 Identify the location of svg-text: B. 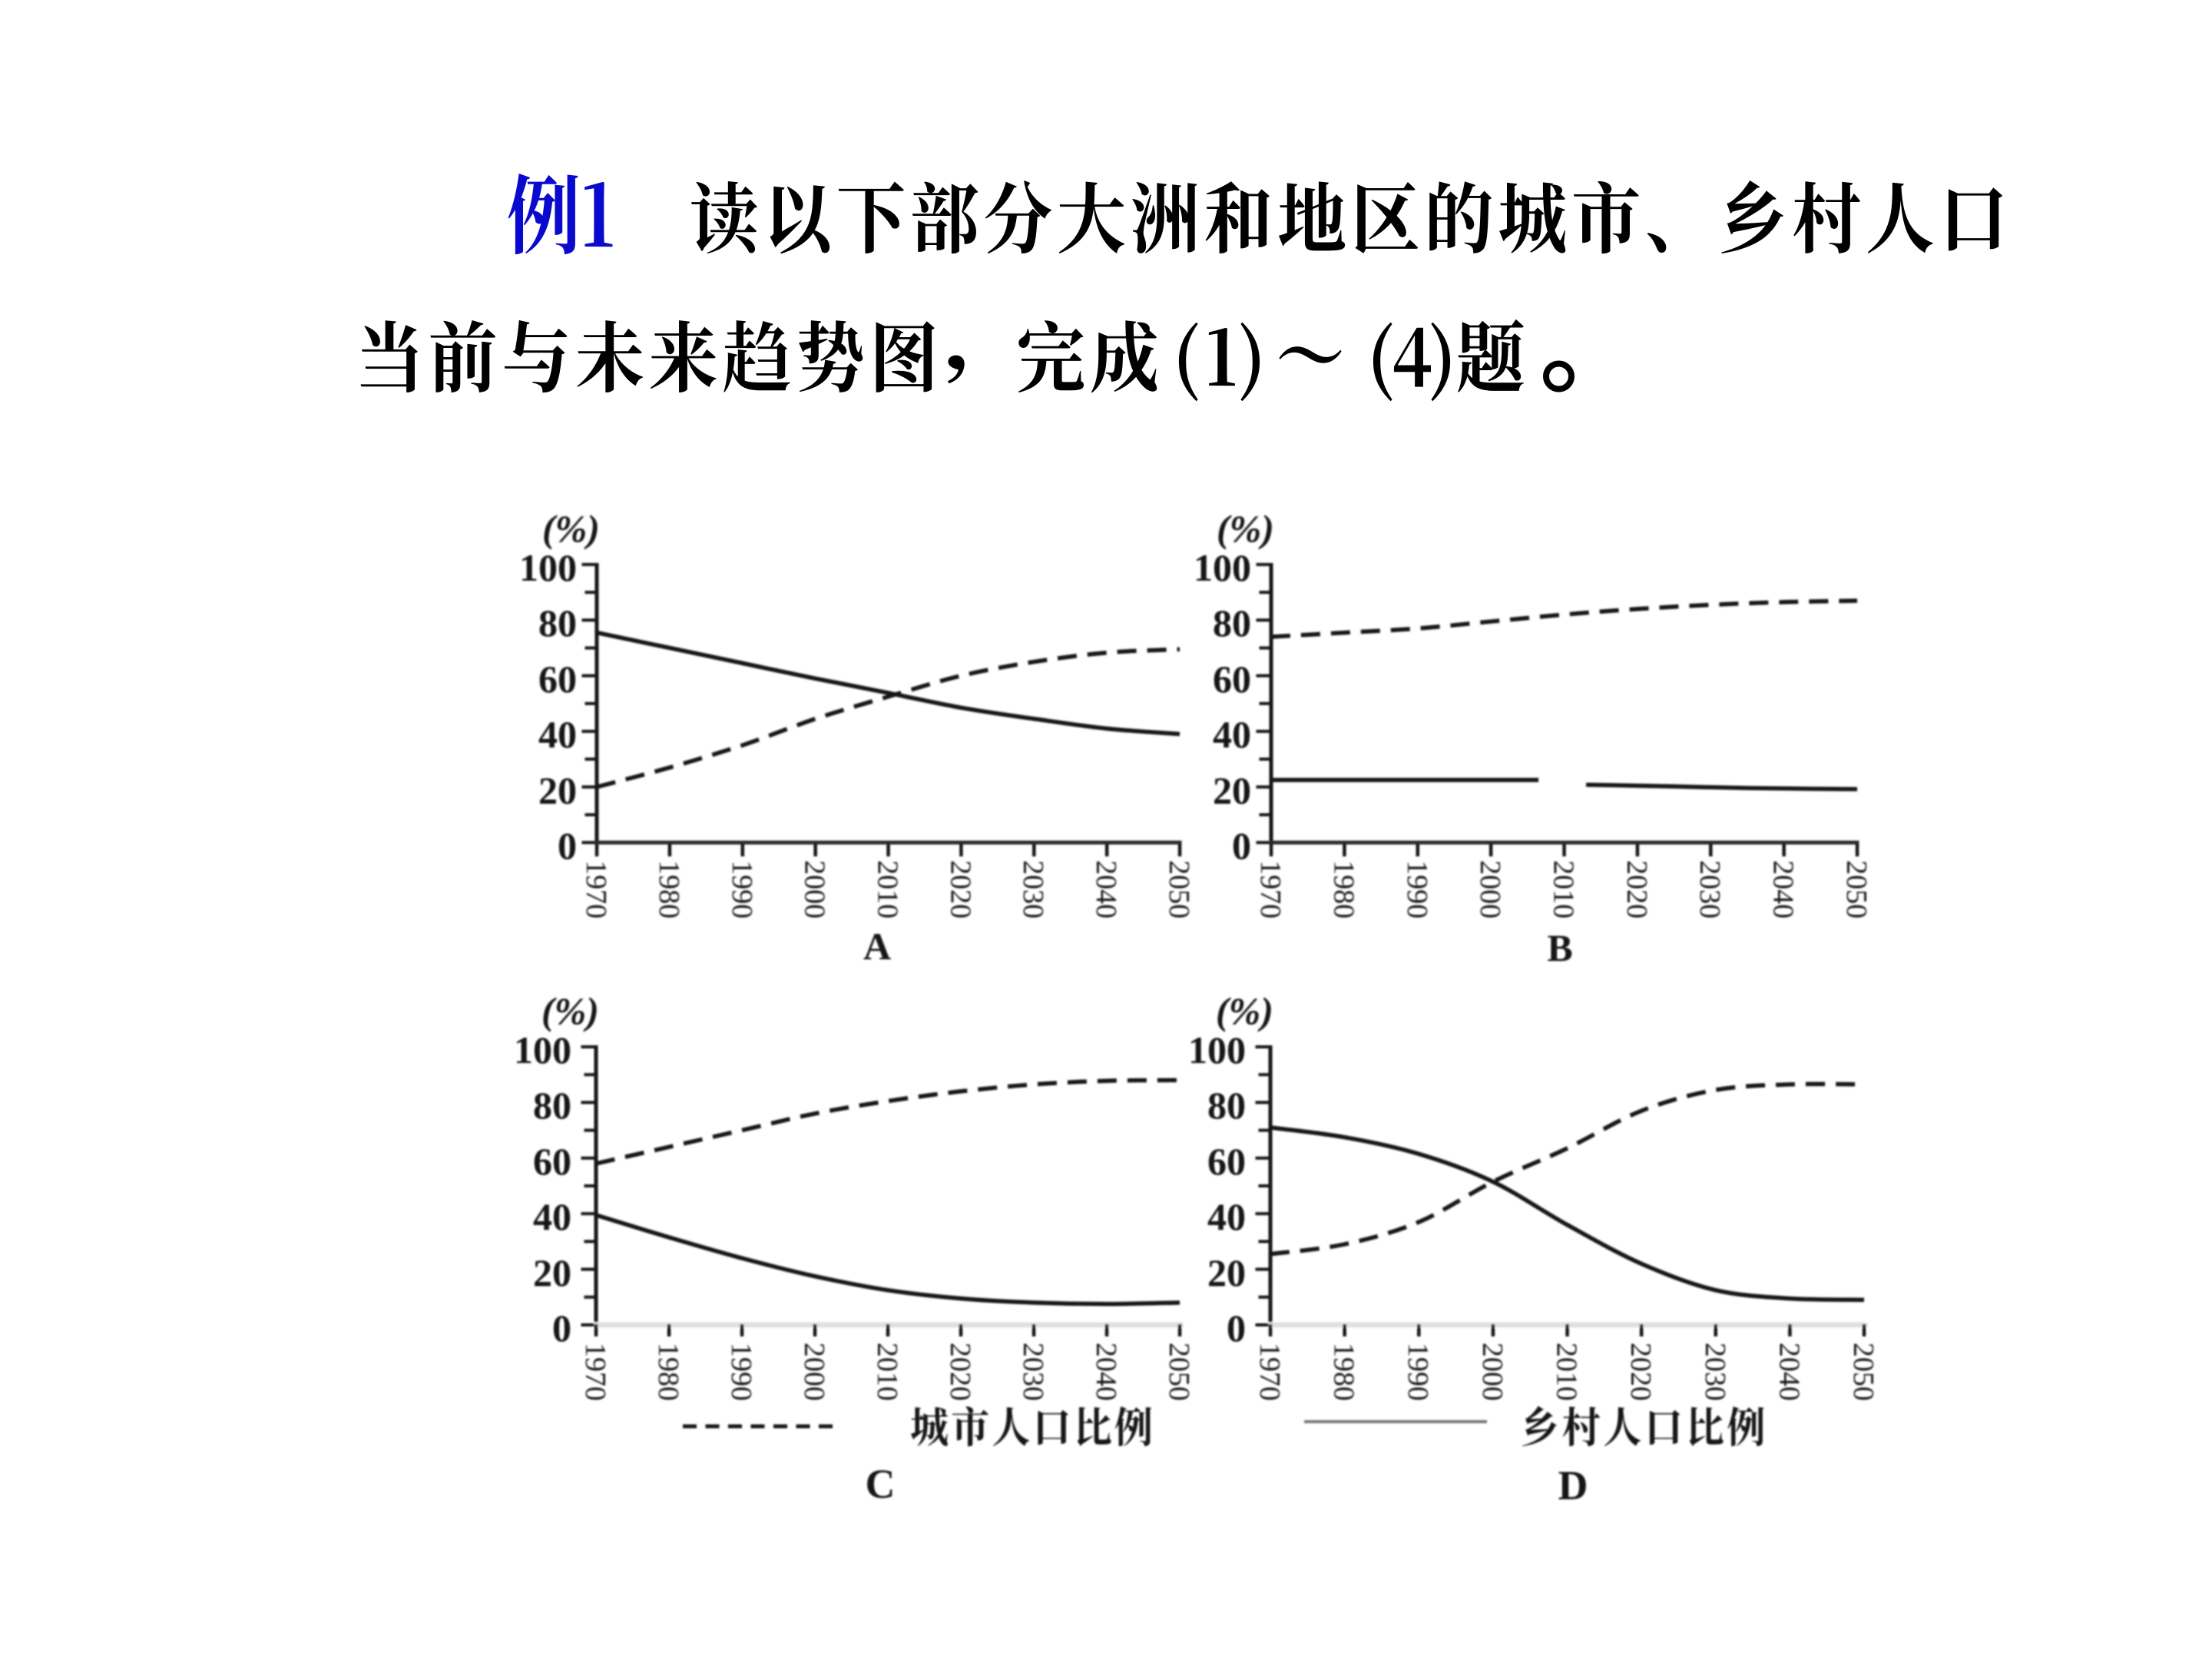
(1560, 947).